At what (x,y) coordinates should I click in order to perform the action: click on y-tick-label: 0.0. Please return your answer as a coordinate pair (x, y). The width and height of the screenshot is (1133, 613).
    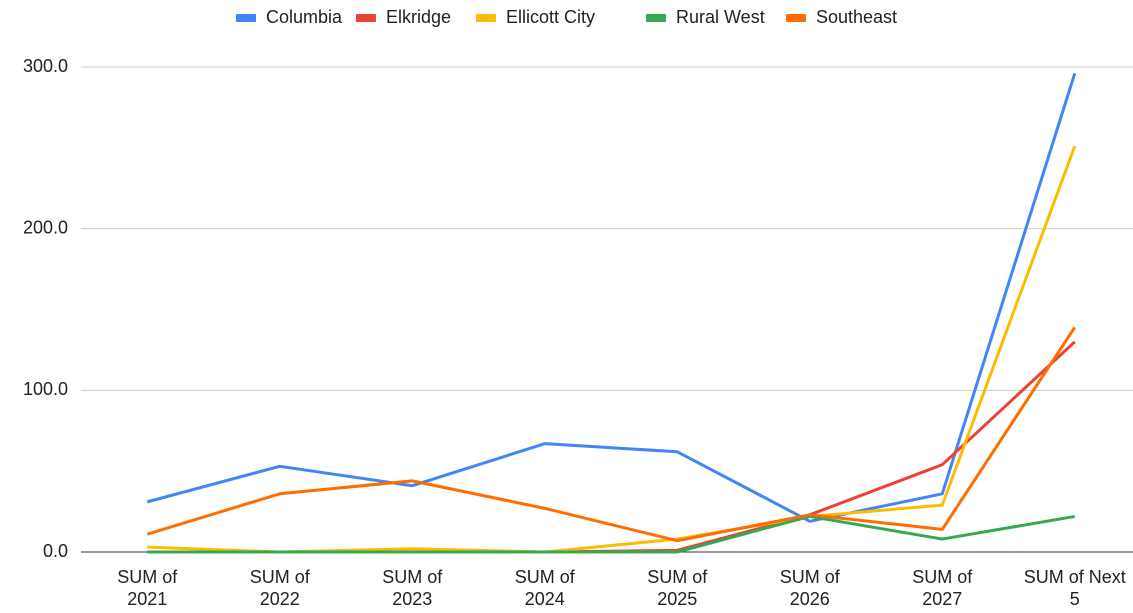
    Looking at the image, I should click on (55, 551).